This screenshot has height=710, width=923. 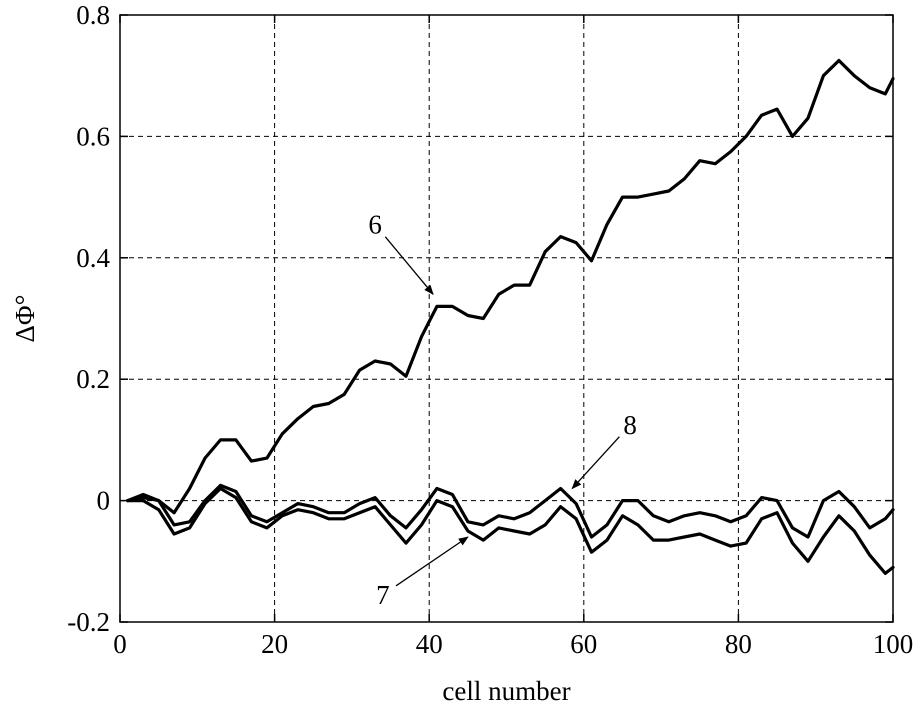 What do you see at coordinates (25, 319) in the screenshot?
I see `y-axis-label: ΔΦ°` at bounding box center [25, 319].